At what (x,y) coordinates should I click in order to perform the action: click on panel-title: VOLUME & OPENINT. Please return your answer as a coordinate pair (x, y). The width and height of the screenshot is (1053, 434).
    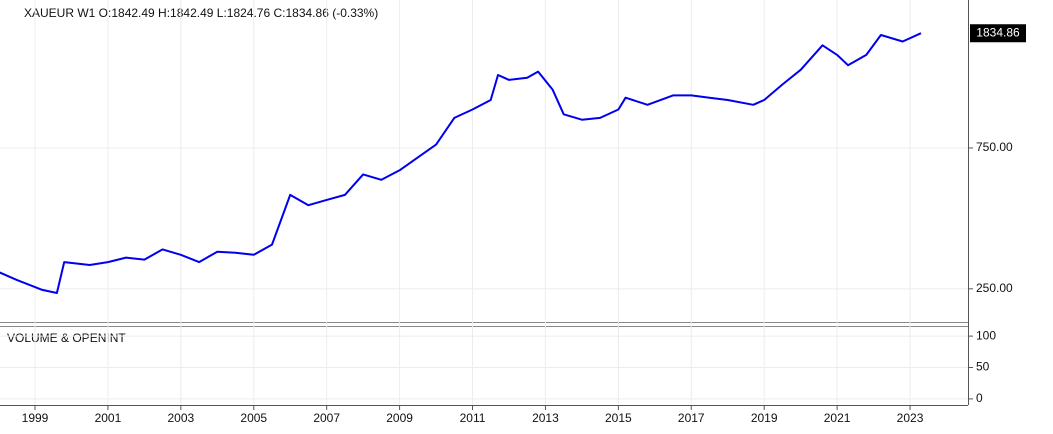
    Looking at the image, I should click on (66, 338).